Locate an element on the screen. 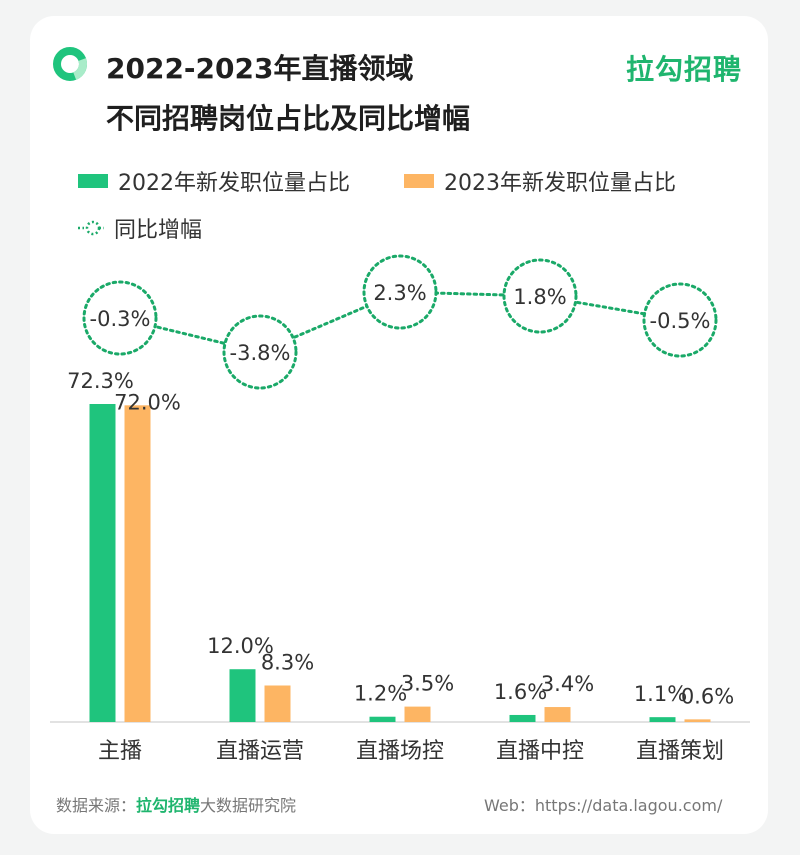  legend-2022: 2022年新发职位量占比 is located at coordinates (214, 181).